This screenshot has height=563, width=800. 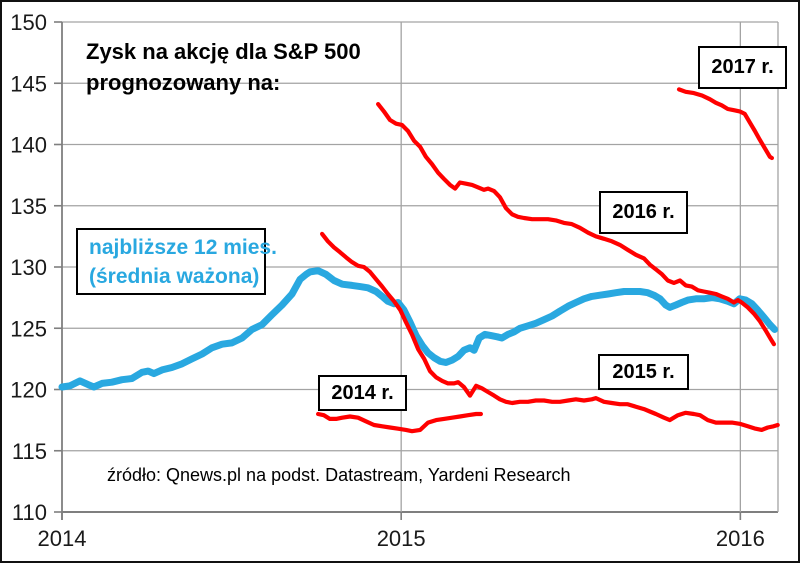 I want to click on annotation-2016-label: 2016 r., so click(x=643, y=212).